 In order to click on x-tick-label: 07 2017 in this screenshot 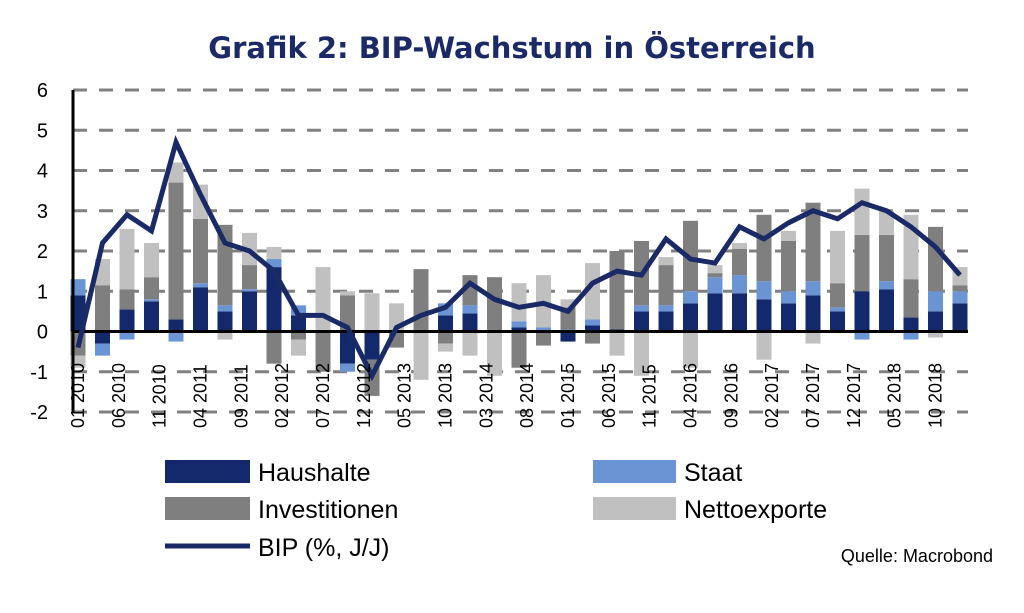, I will do `click(813, 395)`.